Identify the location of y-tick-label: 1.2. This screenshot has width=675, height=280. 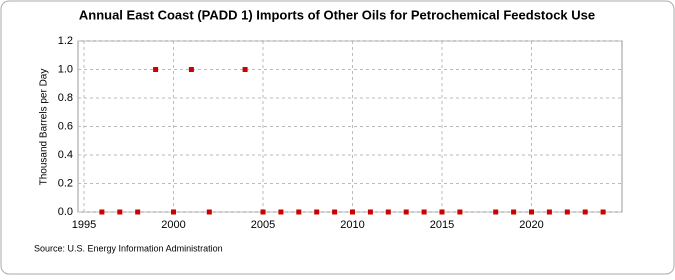
(65, 41).